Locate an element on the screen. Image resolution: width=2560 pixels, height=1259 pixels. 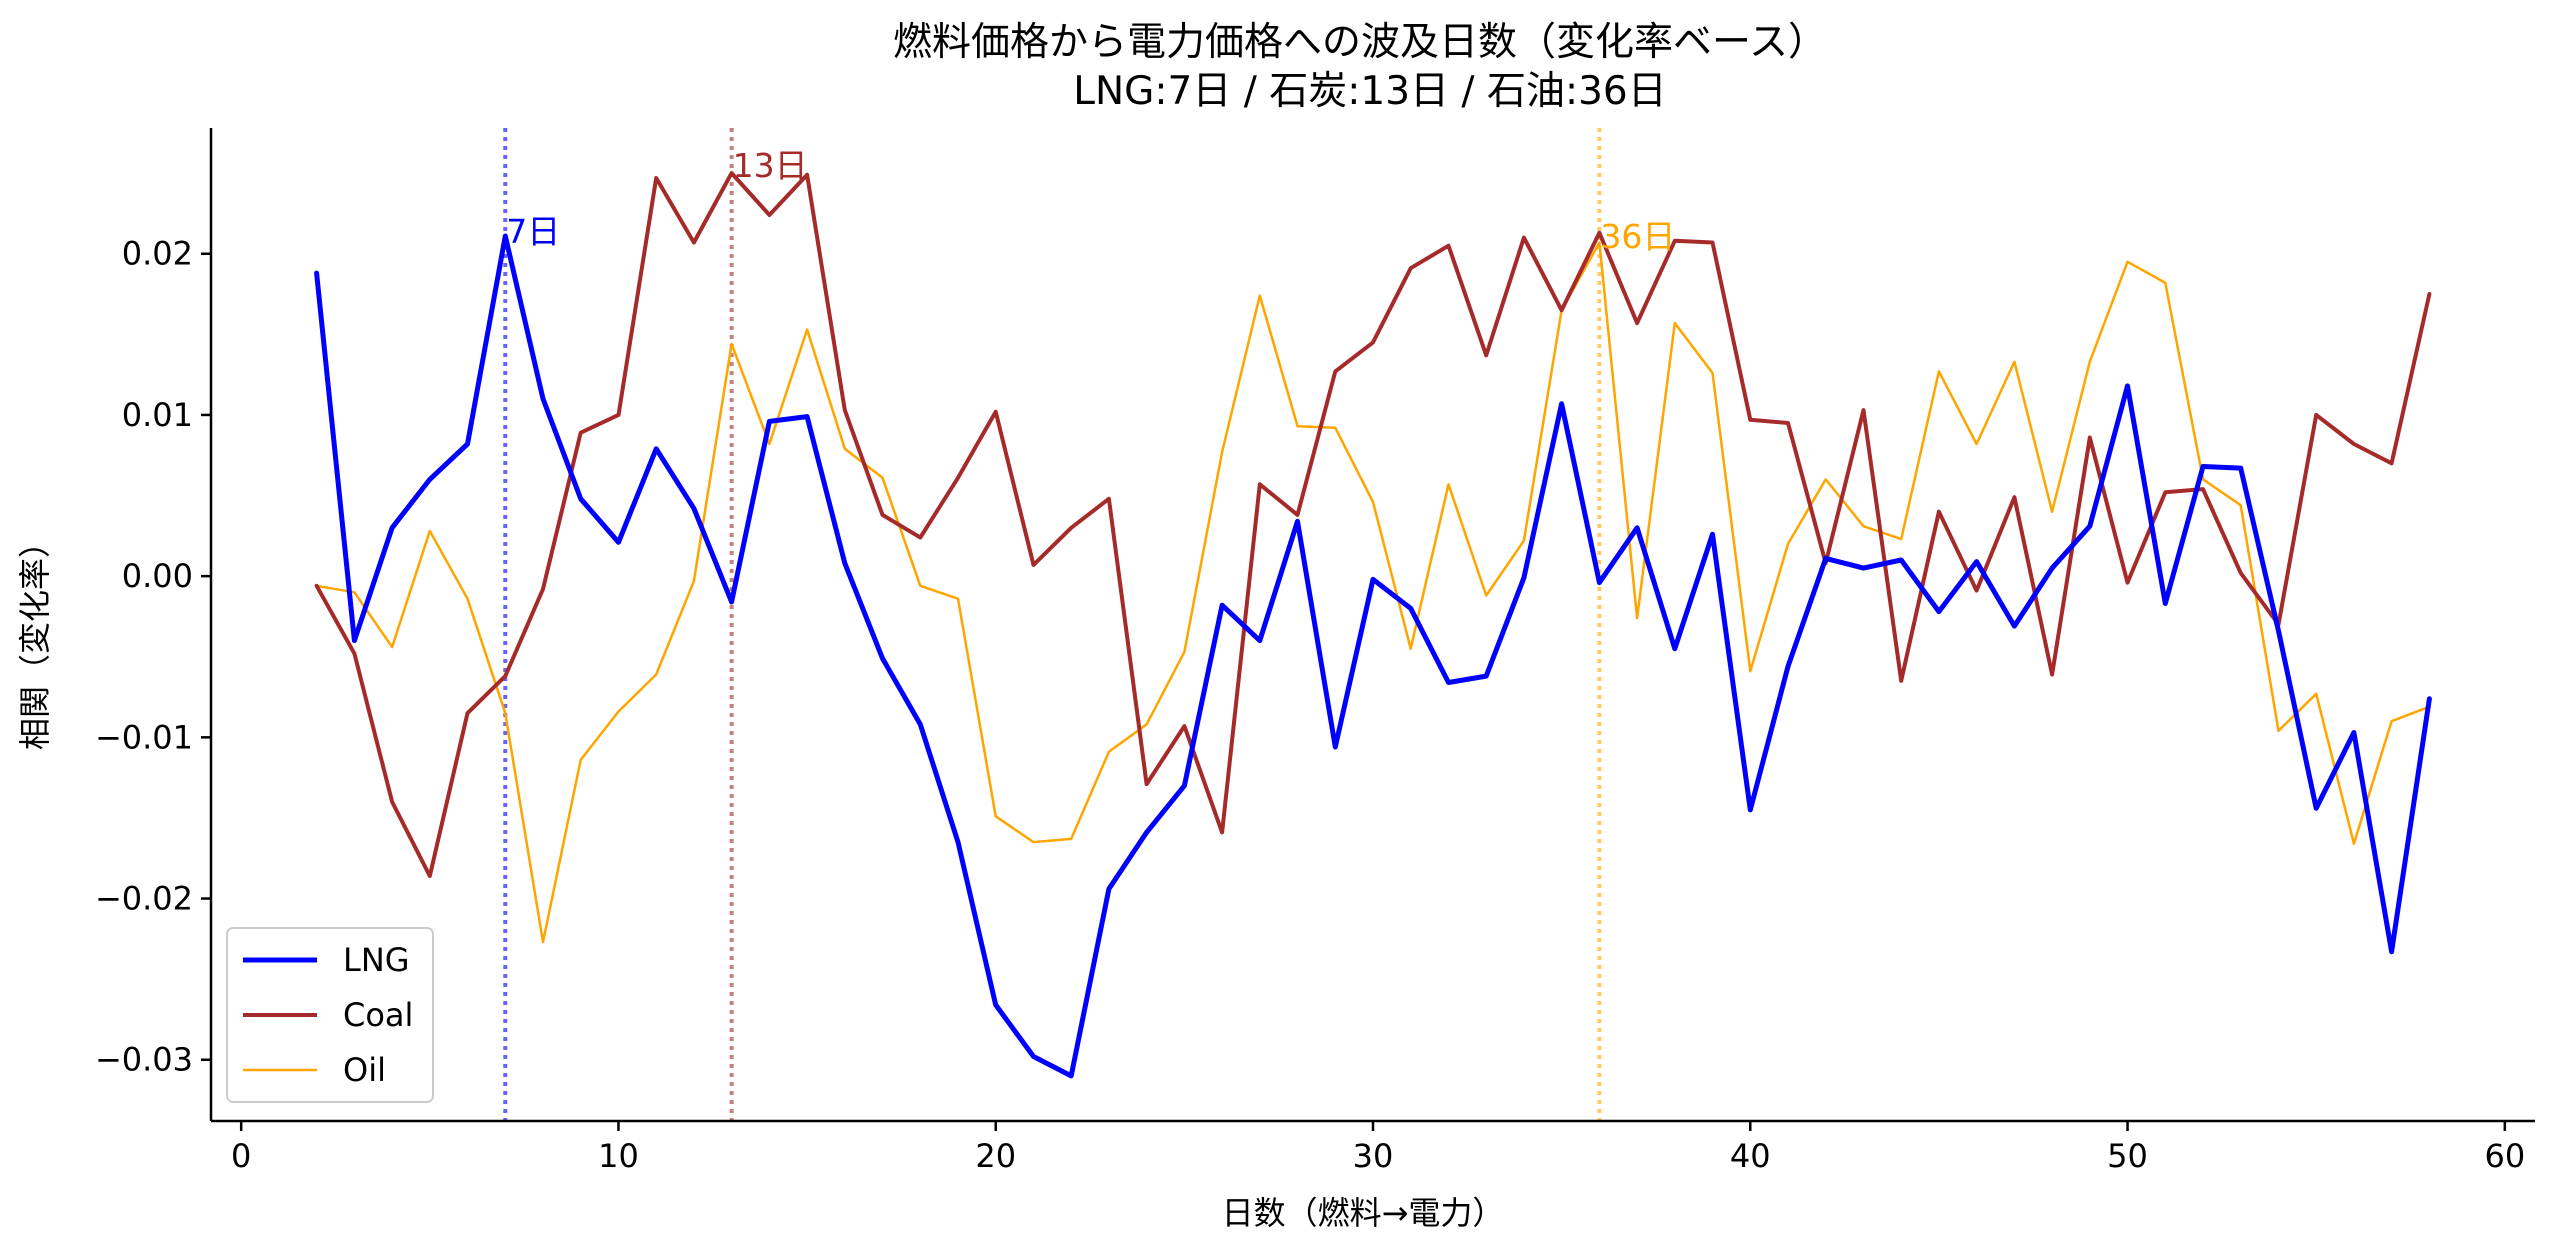
y-tick-label: 0.00 is located at coordinates (157, 576).